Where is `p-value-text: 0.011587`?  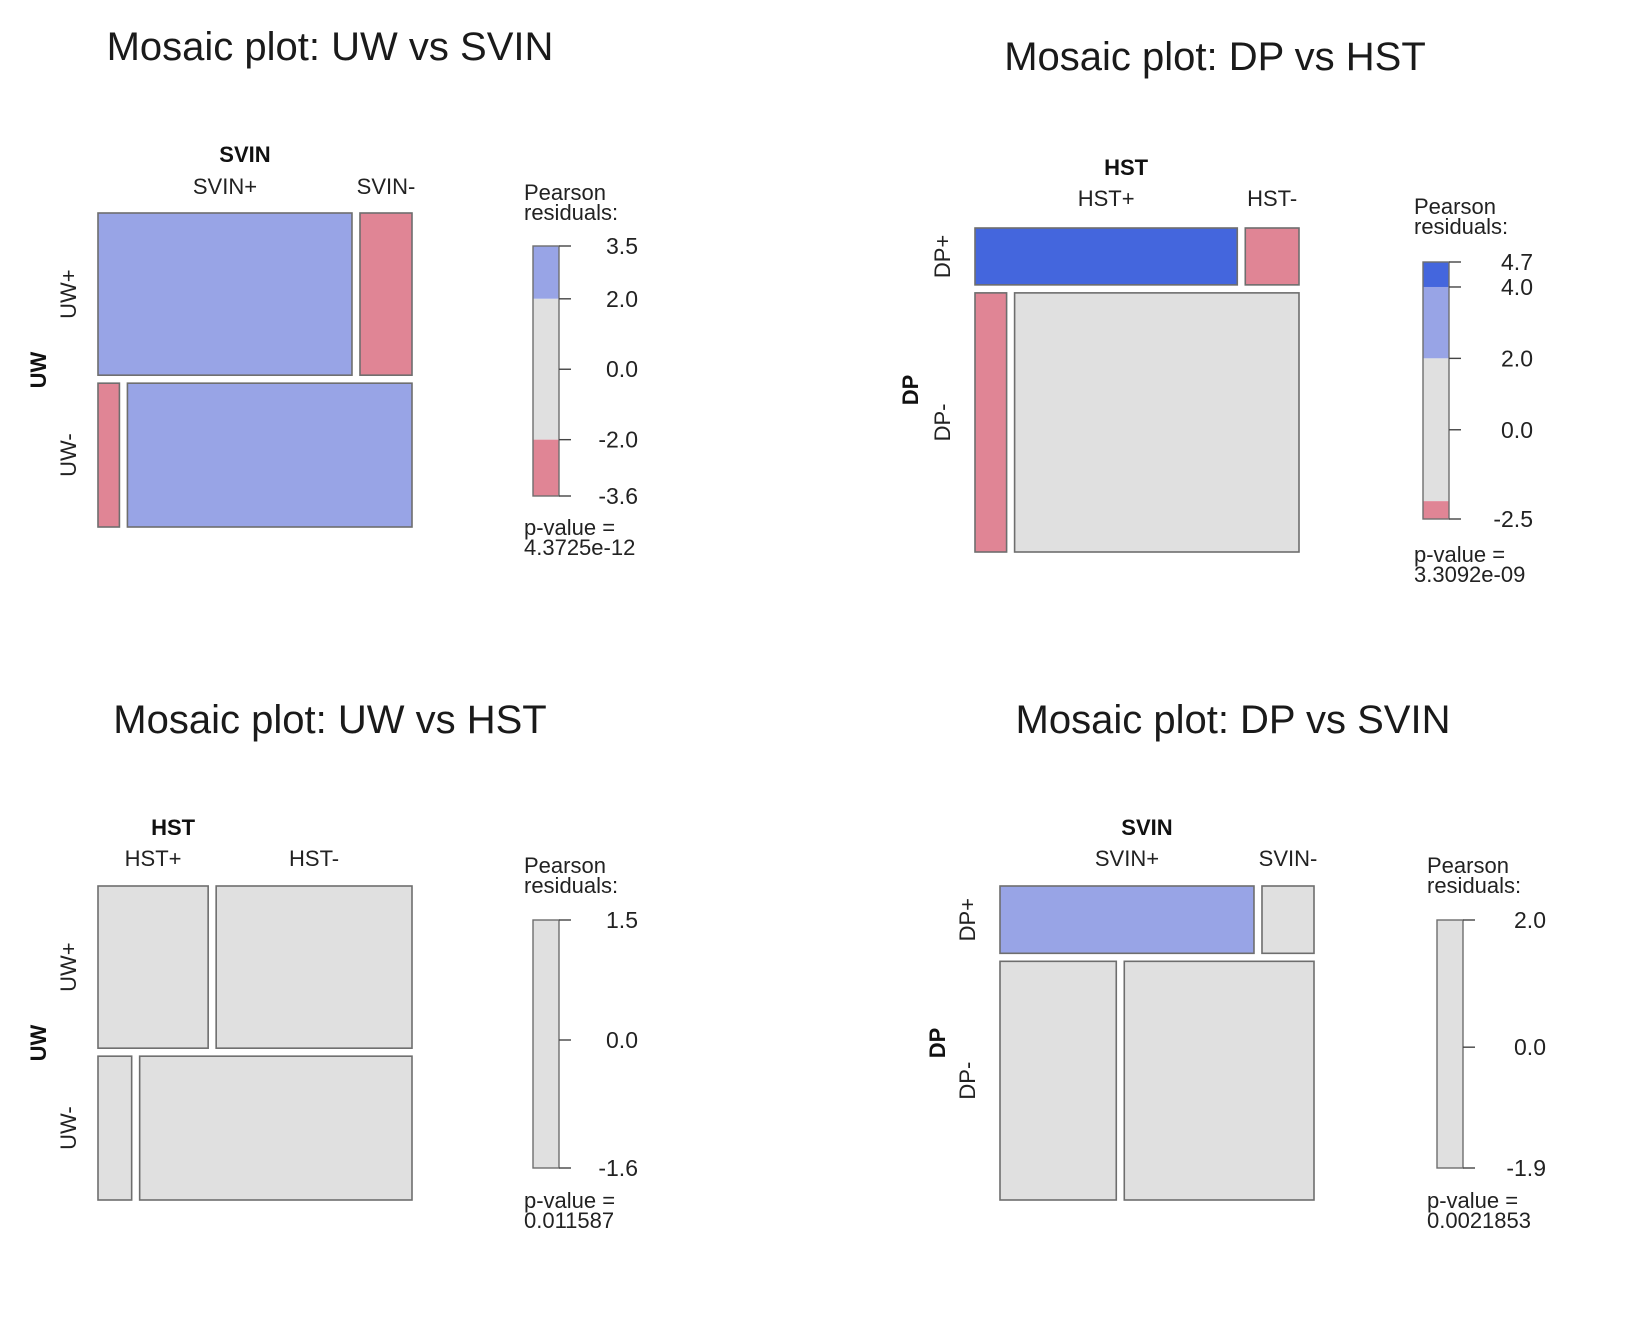 p-value-text: 0.011587 is located at coordinates (569, 1220).